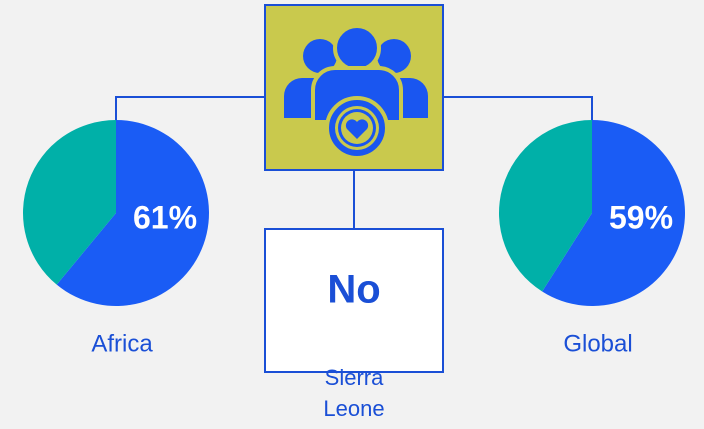 This screenshot has width=704, height=429. I want to click on country-label: Leone, so click(353, 408).